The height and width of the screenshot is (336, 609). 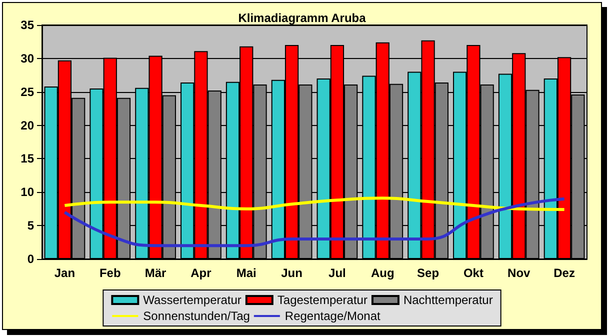 I want to click on legend-label: Tagestemperatur, so click(x=322, y=300).